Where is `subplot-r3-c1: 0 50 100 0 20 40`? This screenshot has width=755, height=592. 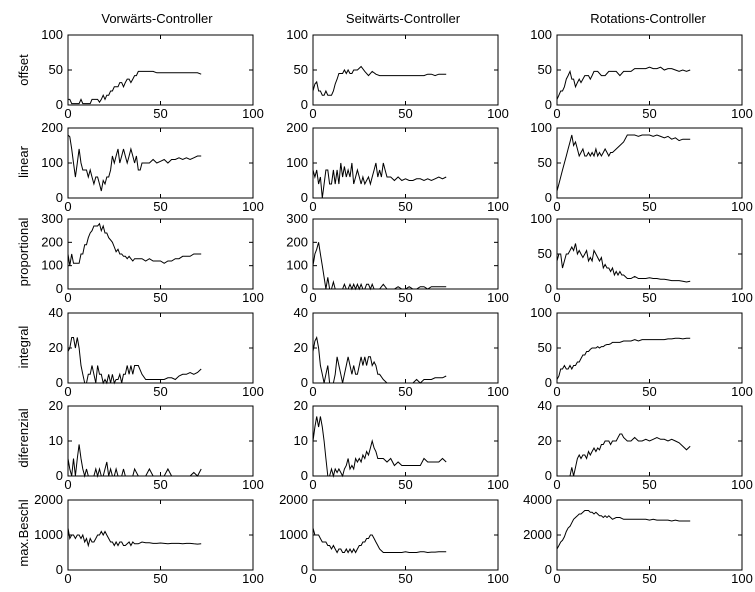
subplot-r3-c1: 0 50 100 0 20 40 is located at coordinates (401, 352).